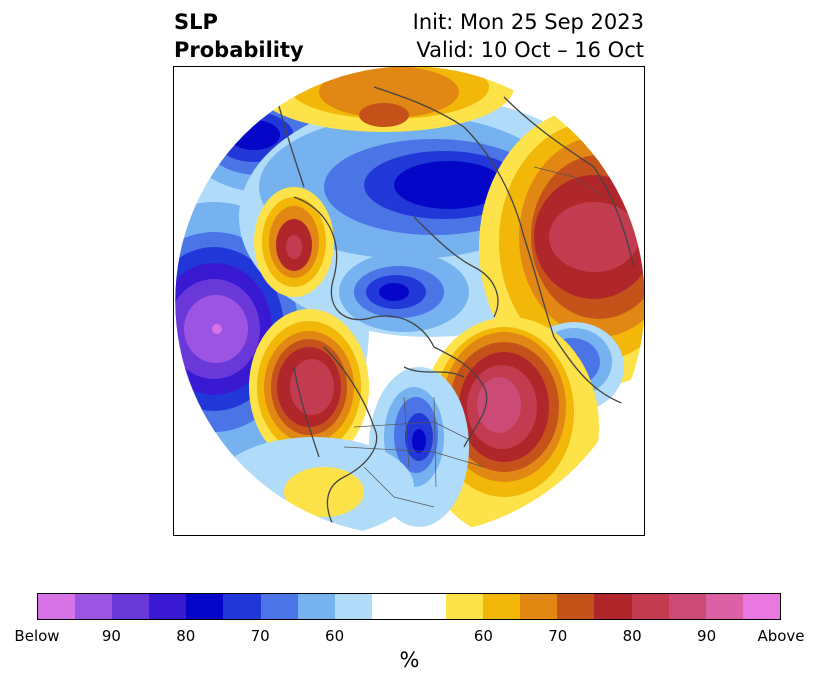  Describe the element at coordinates (196, 22) in the screenshot. I see `title-variable: SLP` at that location.